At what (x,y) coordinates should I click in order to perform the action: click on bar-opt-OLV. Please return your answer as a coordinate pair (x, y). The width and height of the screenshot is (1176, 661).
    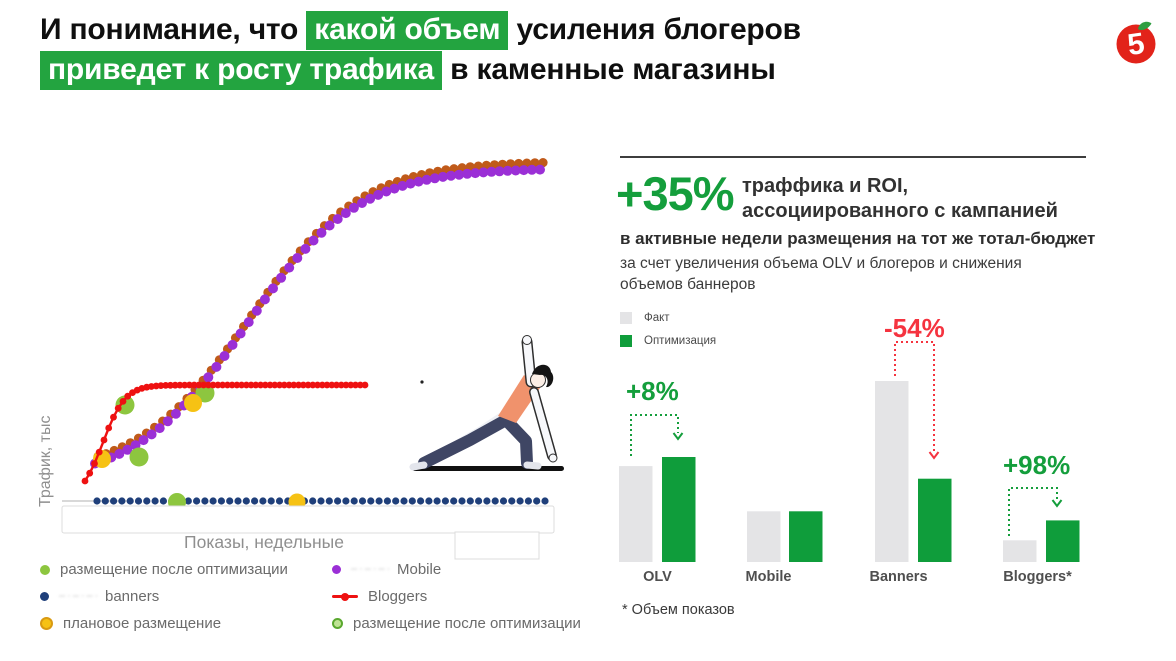
    Looking at the image, I should click on (679, 509).